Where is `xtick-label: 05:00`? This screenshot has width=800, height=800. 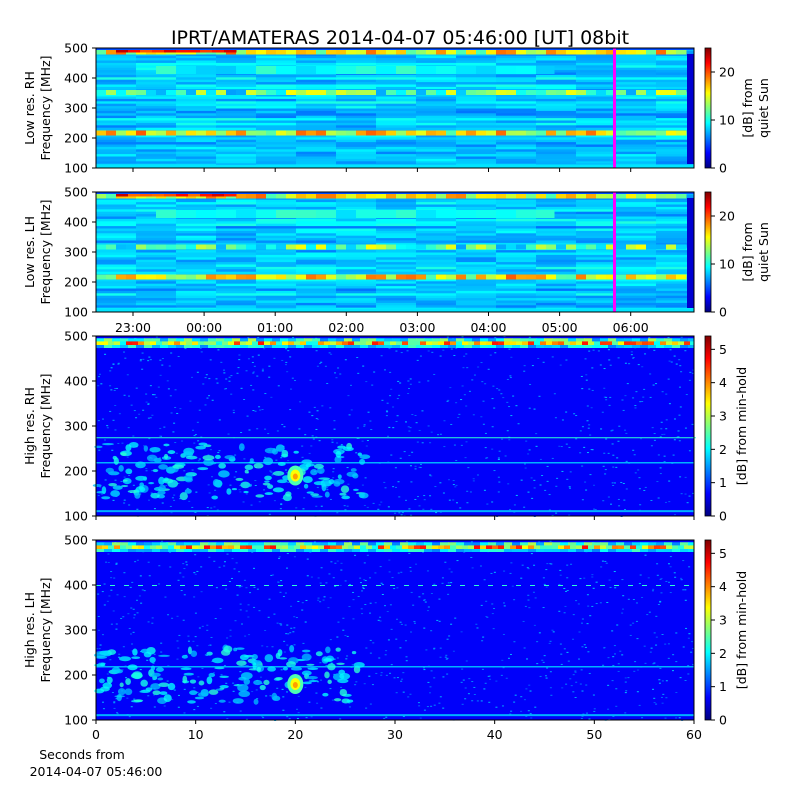
xtick-label: 05:00 is located at coordinates (560, 327).